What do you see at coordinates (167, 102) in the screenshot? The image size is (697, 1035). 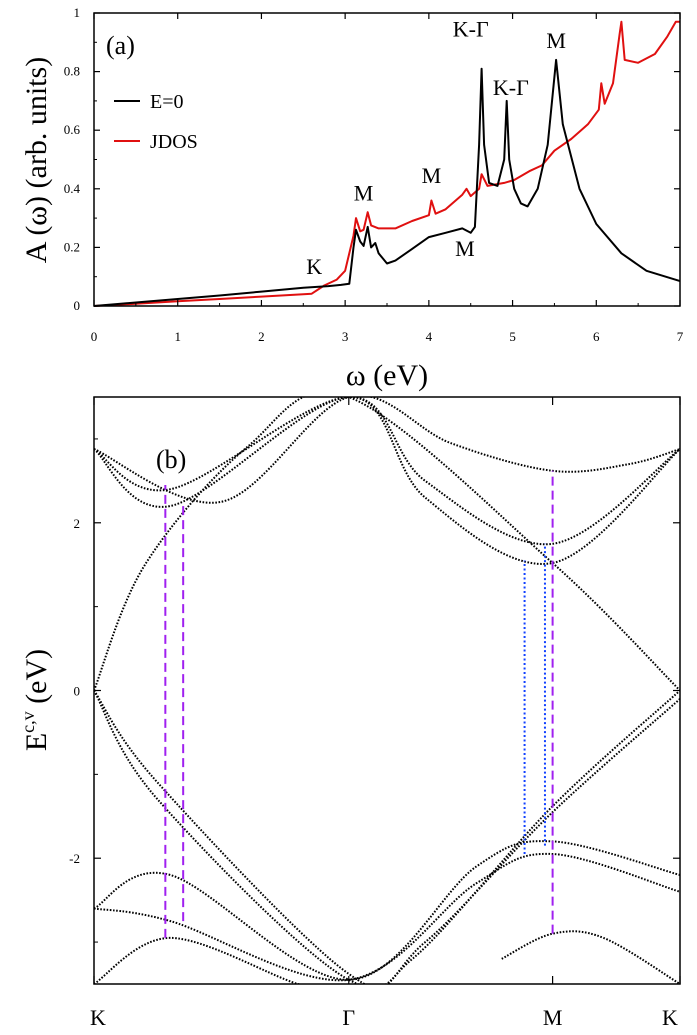 I see `legend-label-e0: E=0` at bounding box center [167, 102].